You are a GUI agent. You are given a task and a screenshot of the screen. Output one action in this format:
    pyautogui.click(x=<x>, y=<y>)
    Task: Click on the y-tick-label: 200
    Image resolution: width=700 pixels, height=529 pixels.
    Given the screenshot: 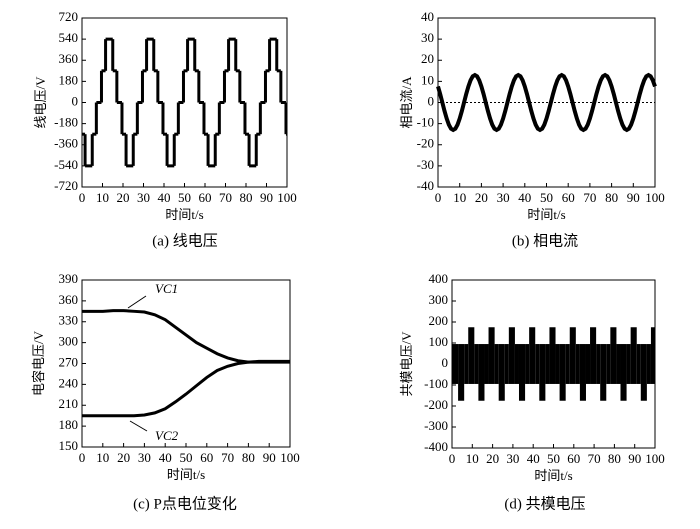 What is the action you would take?
    pyautogui.click(x=439, y=320)
    